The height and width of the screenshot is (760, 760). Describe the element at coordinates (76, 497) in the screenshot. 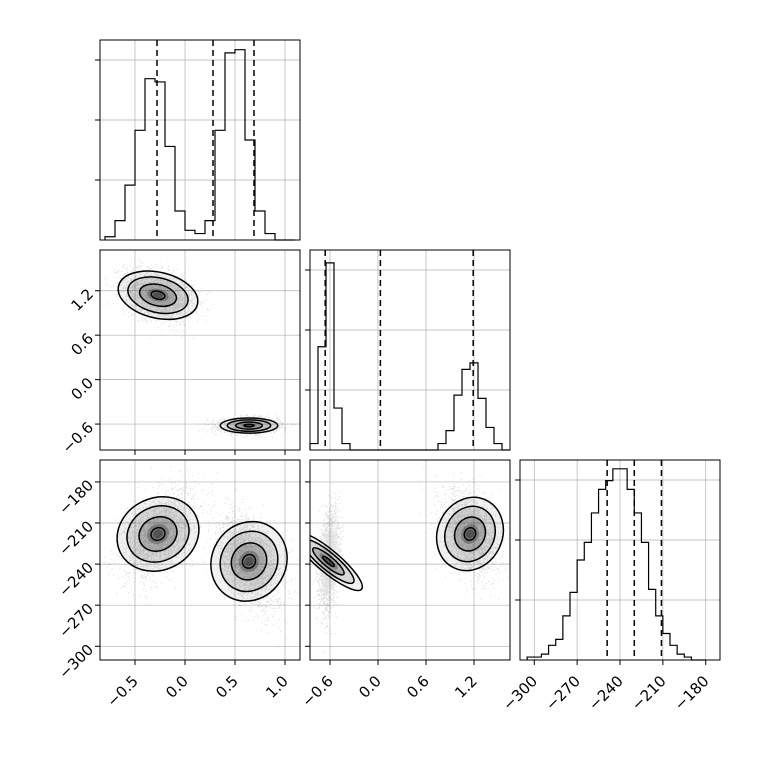

I see `y-tick-label: −180` at that location.